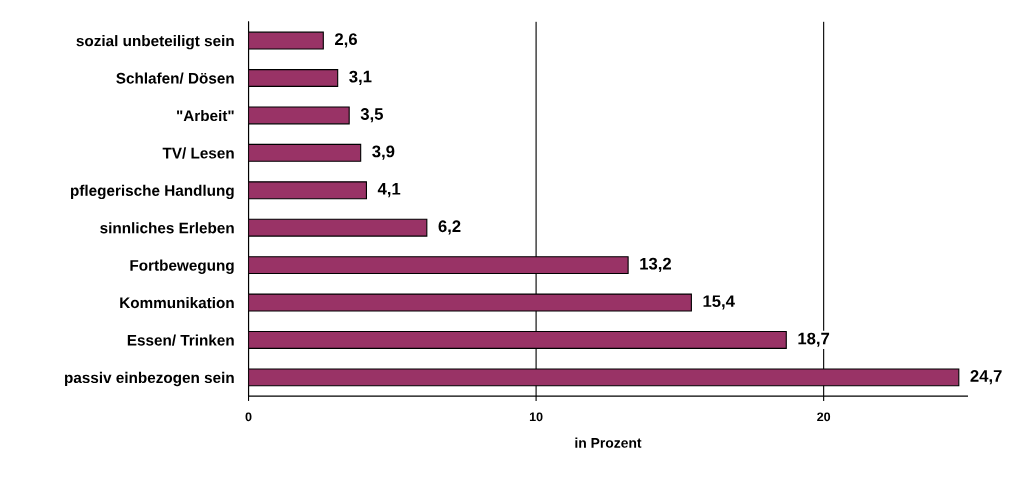 The width and height of the screenshot is (1027, 486). Describe the element at coordinates (360, 77) in the screenshot. I see `data-label: 3,1` at that location.